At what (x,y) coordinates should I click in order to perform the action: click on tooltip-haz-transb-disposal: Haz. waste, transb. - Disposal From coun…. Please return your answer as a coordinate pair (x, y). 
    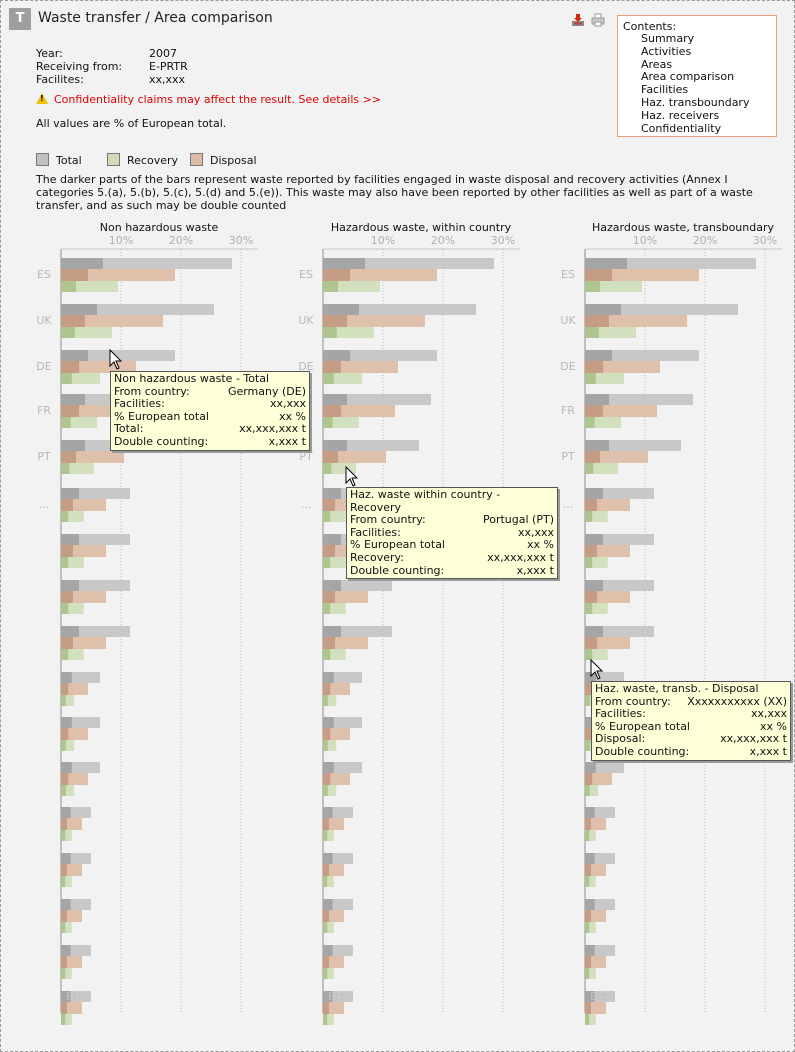
    Looking at the image, I should click on (691, 721).